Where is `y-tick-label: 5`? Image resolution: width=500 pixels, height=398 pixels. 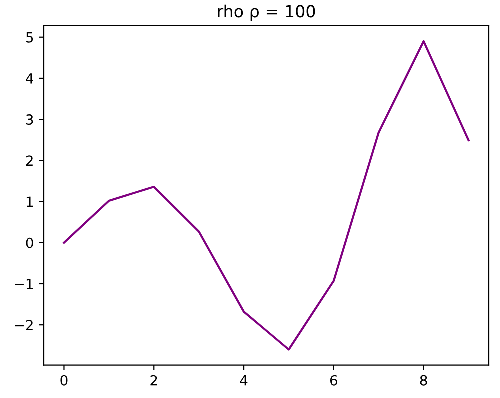 y-tick-label: 5 is located at coordinates (30, 37).